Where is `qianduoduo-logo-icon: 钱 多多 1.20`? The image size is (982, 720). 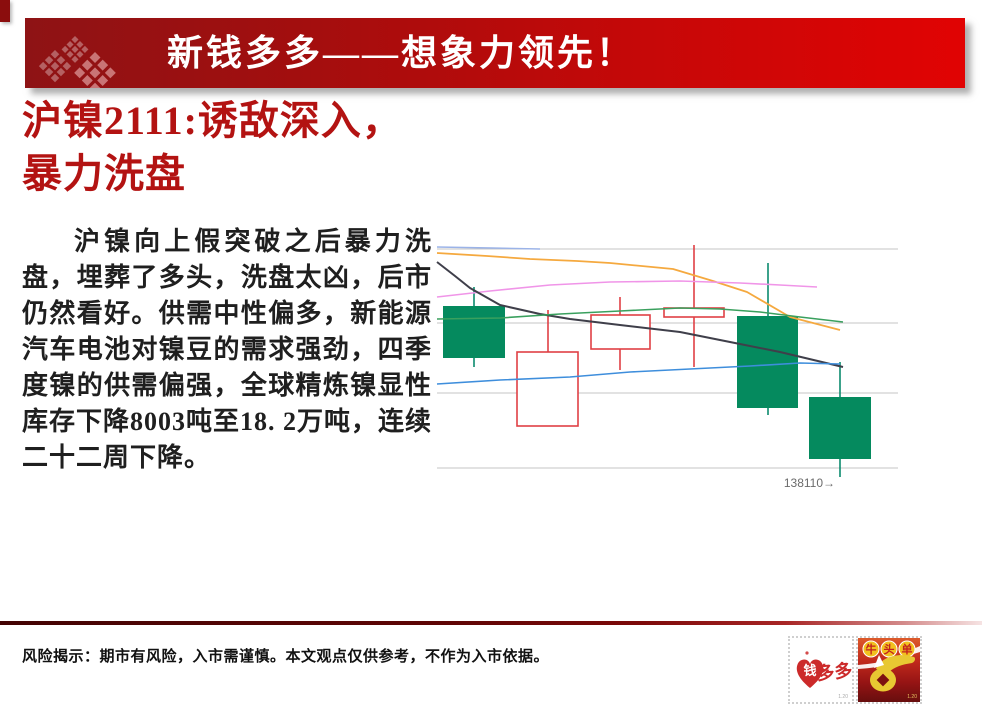
qianduoduo-logo-icon: 钱 多多 1.20 is located at coordinates (824, 675).